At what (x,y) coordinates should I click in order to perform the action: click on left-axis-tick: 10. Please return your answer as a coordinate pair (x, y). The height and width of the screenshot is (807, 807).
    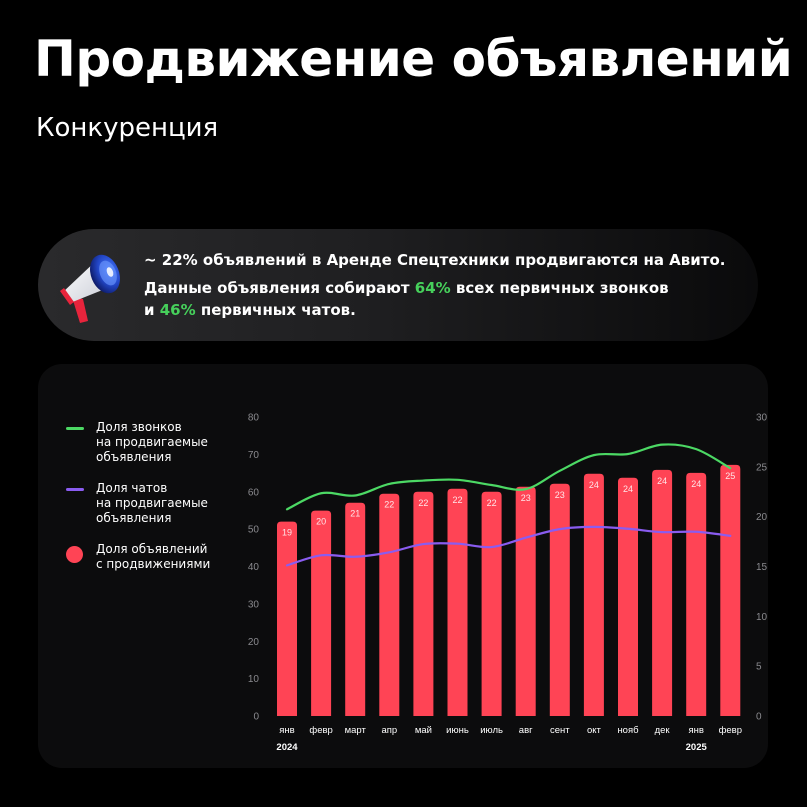
    Looking at the image, I should click on (254, 679).